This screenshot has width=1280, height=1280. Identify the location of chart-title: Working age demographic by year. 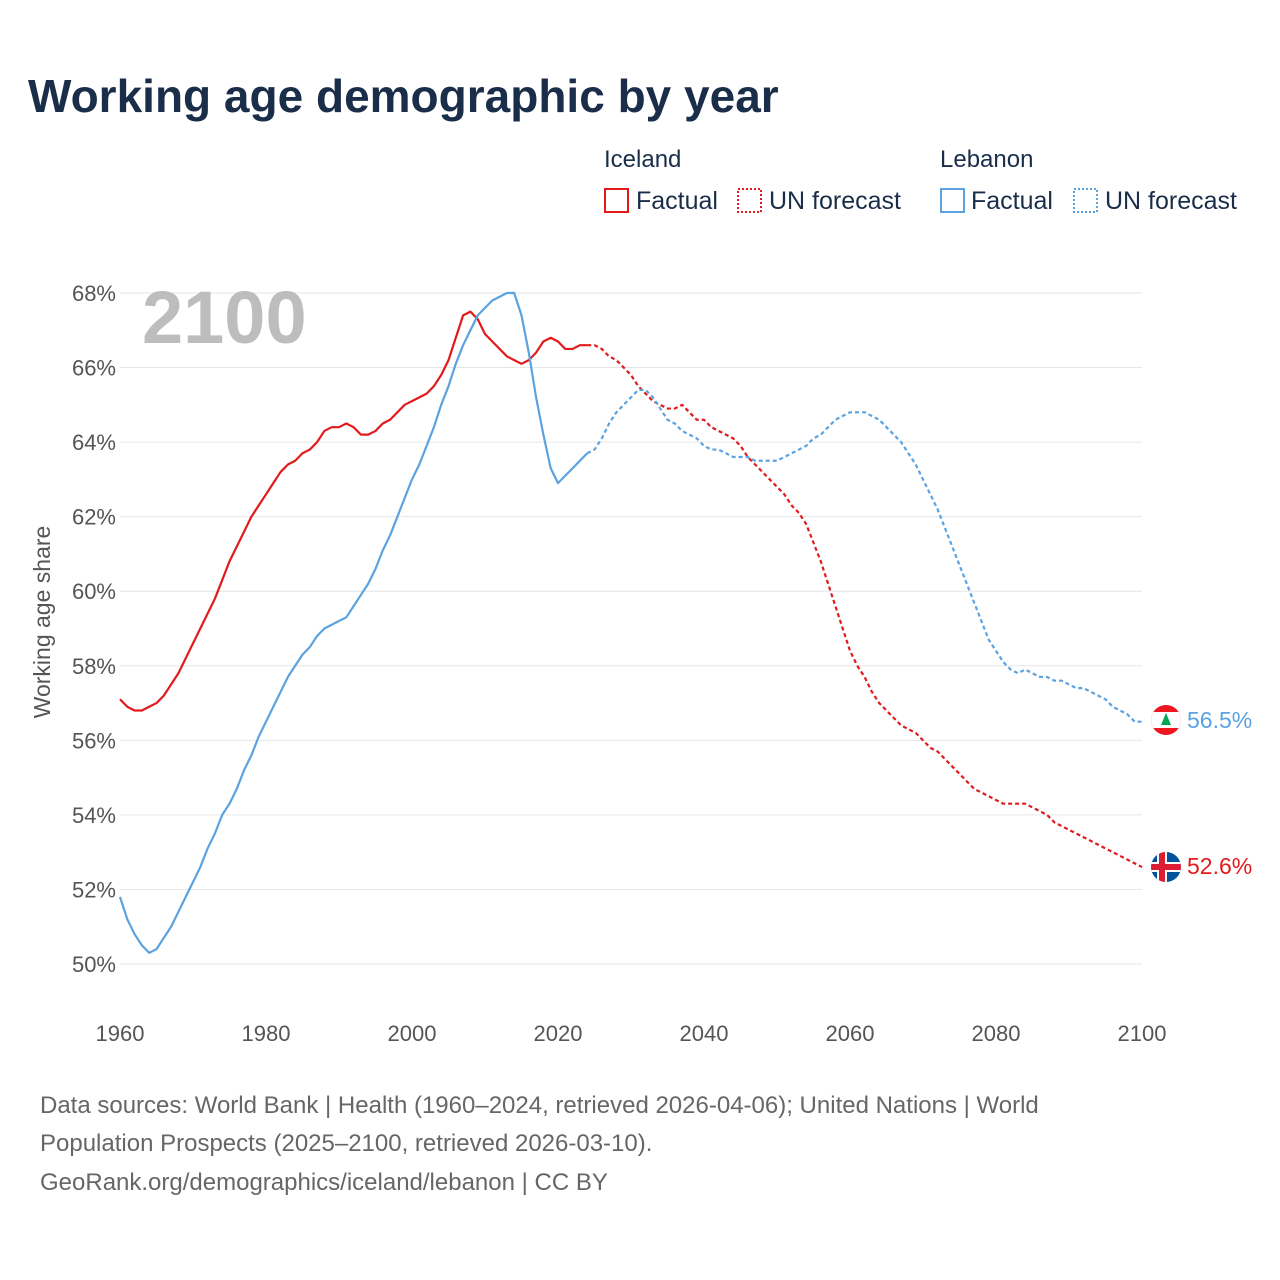
(403, 96).